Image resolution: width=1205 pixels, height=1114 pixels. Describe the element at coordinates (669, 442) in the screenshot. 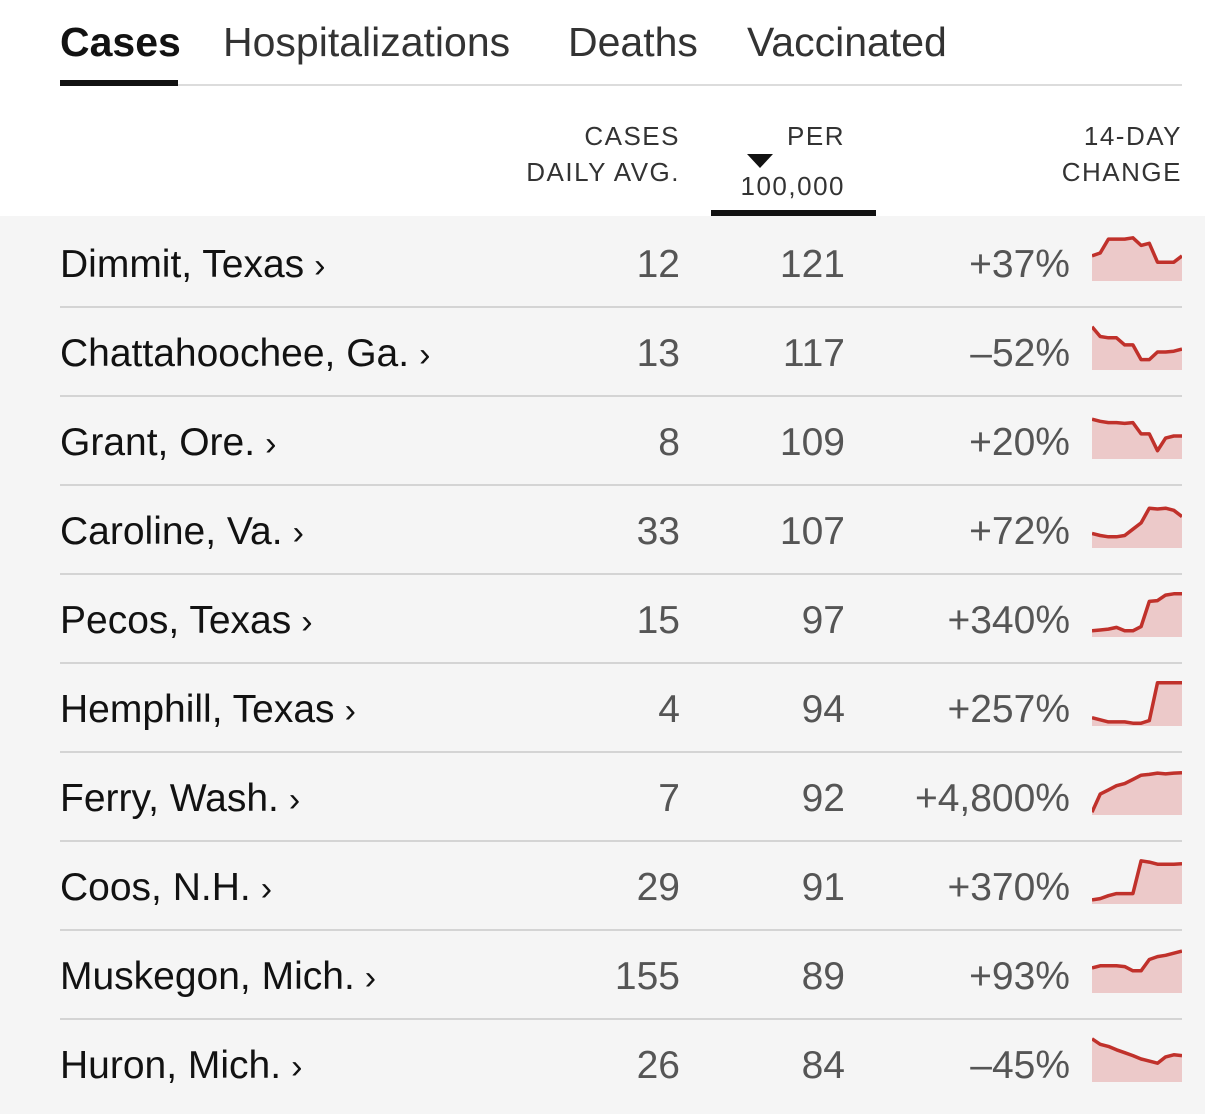

I see `cases-daily-avg-value: 8` at that location.